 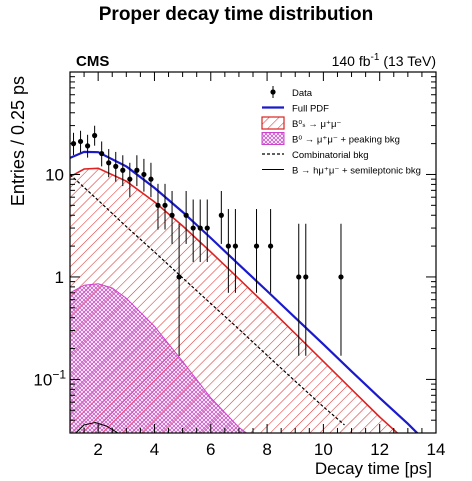 I want to click on legend-label: B⁰ₛ → μ⁺μ⁻, so click(x=316, y=124).